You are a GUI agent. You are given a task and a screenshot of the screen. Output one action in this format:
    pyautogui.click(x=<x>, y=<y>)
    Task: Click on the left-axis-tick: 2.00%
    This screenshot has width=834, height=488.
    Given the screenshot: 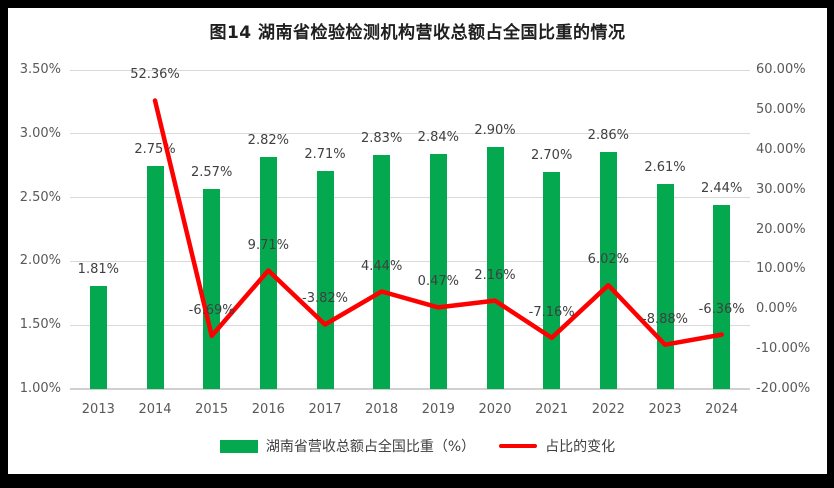 What is the action you would take?
    pyautogui.click(x=40, y=261)
    